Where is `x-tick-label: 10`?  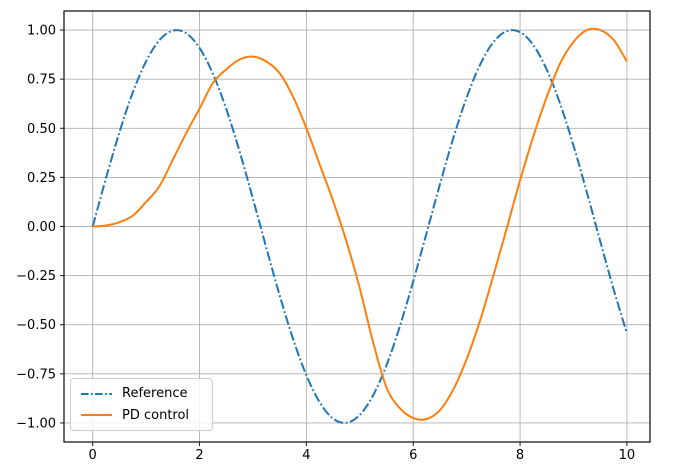 x-tick-label: 10 is located at coordinates (627, 455).